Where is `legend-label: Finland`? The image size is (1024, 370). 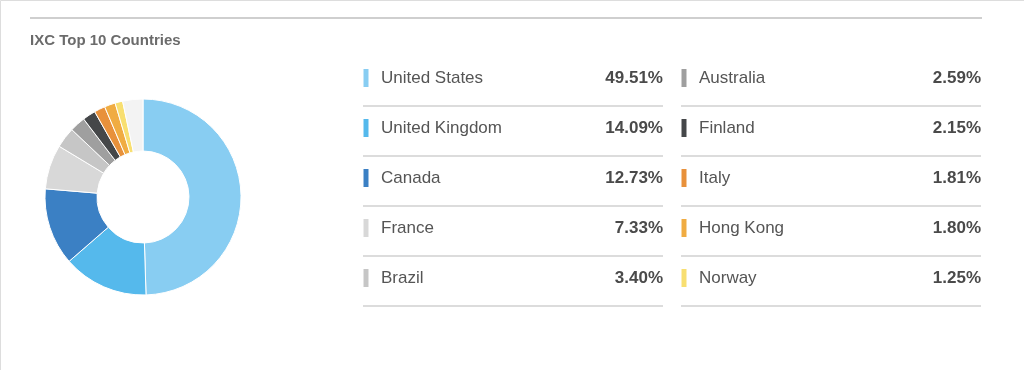 legend-label: Finland is located at coordinates (727, 127).